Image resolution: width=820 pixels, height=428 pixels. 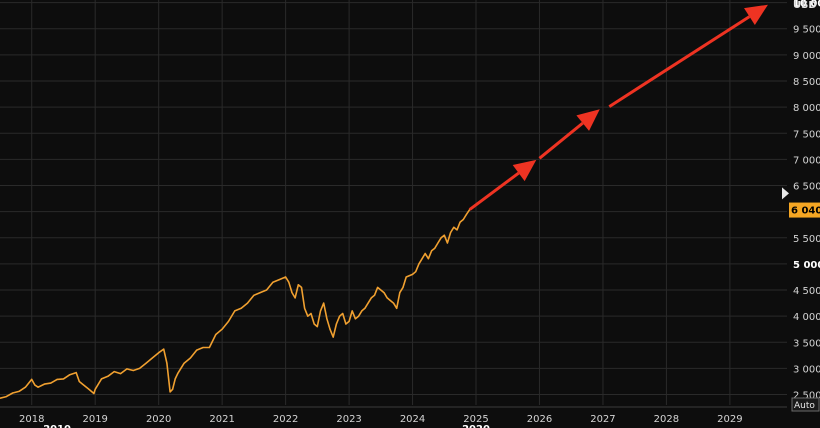 What do you see at coordinates (539, 419) in the screenshot?
I see `x-tick-label: 2026` at bounding box center [539, 419].